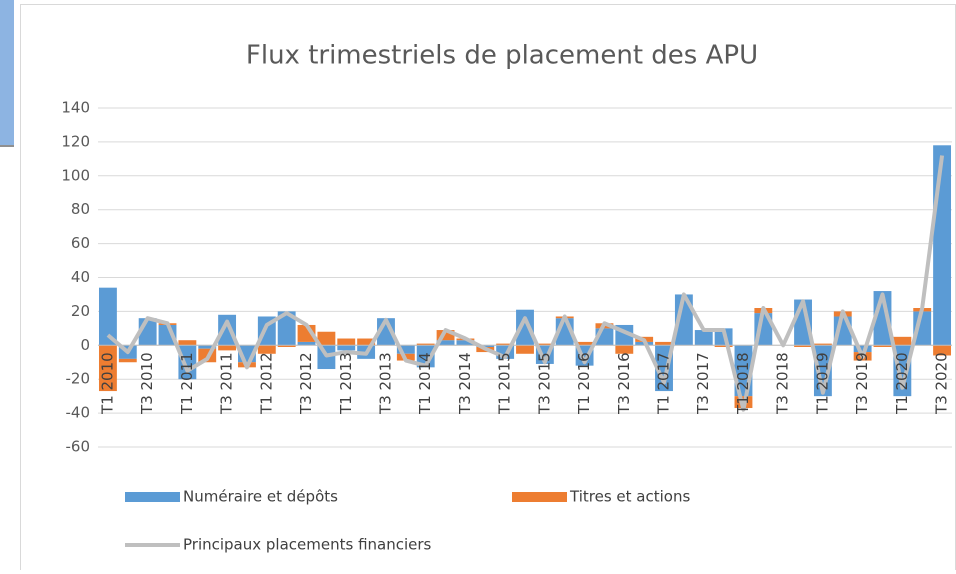  What do you see at coordinates (78, 447) in the screenshot?
I see `y-tick-label: -60` at bounding box center [78, 447].